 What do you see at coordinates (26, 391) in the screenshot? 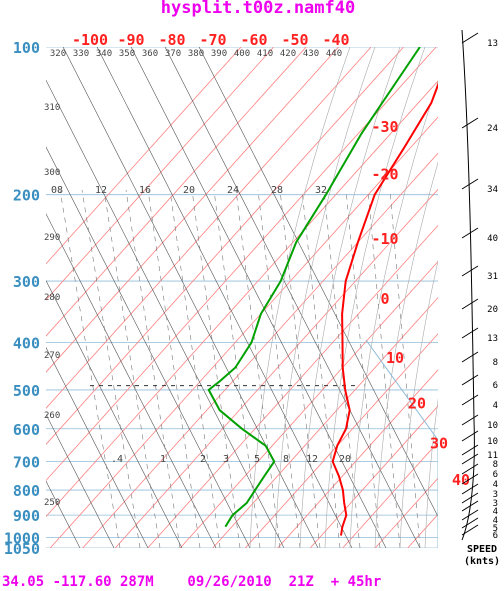
I see `pressure-tick-label: 500` at bounding box center [26, 391].